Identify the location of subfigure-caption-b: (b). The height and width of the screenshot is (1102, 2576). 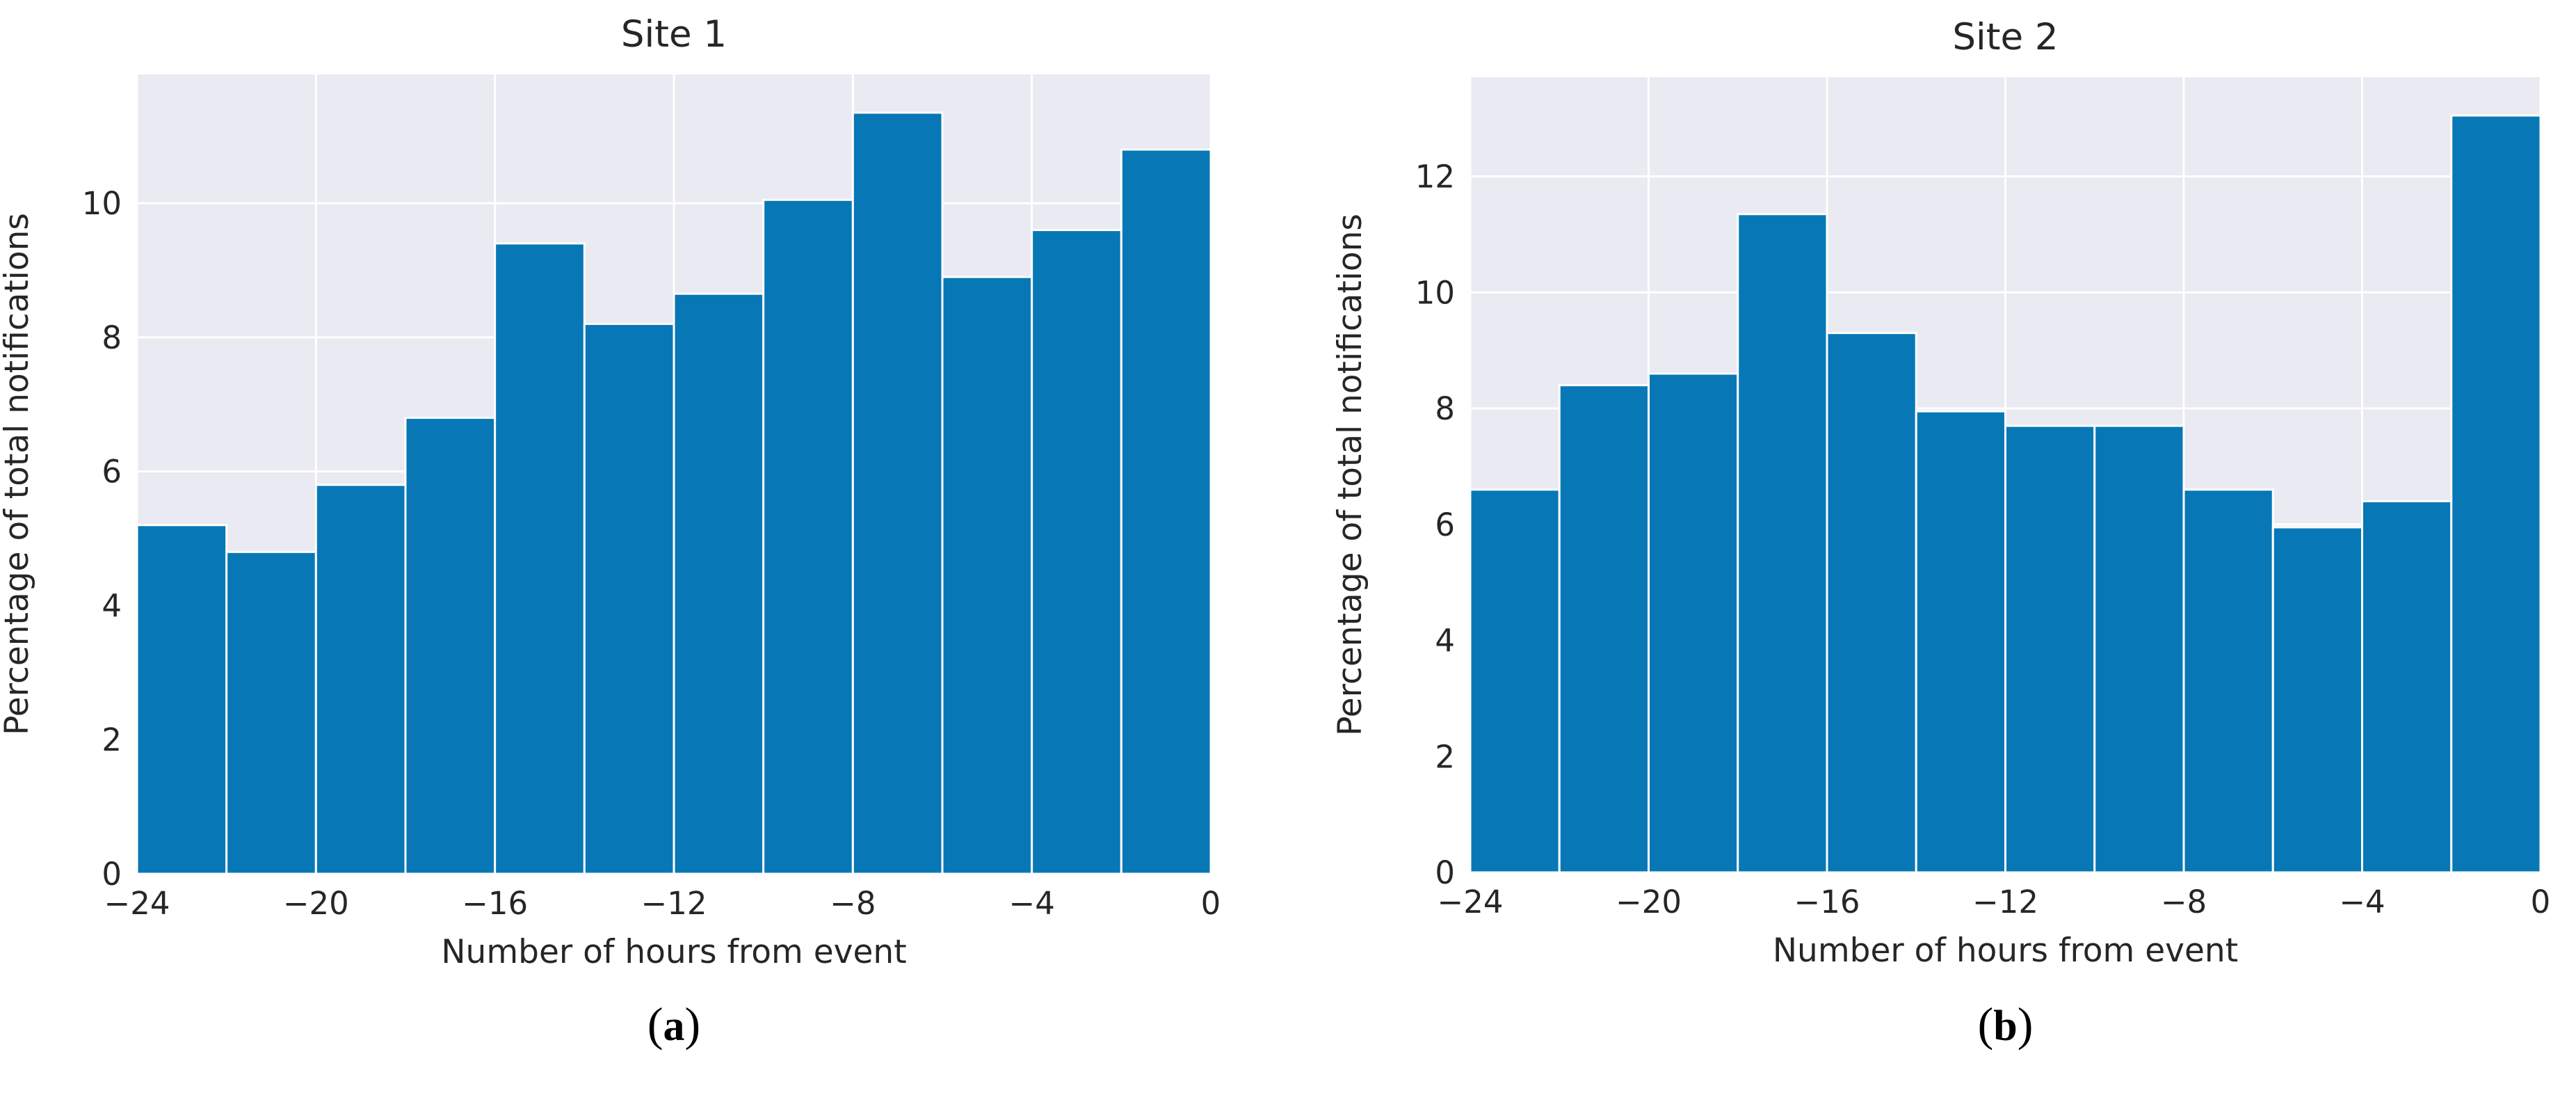
(2006, 1024).